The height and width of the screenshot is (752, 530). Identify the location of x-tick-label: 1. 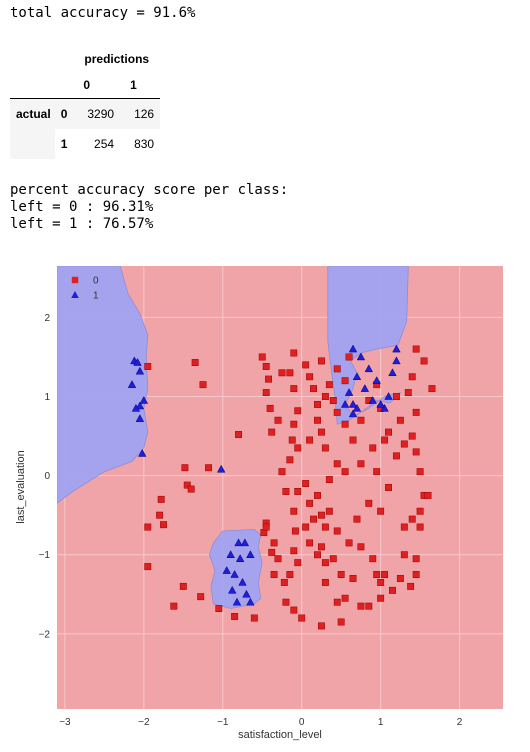
(381, 722).